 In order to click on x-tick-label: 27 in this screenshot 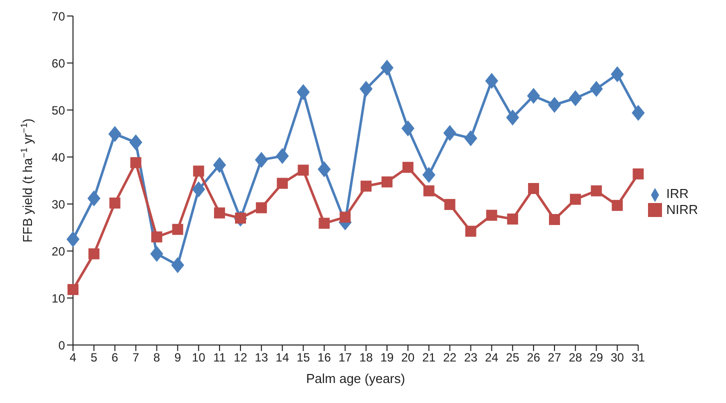, I will do `click(555, 357)`.